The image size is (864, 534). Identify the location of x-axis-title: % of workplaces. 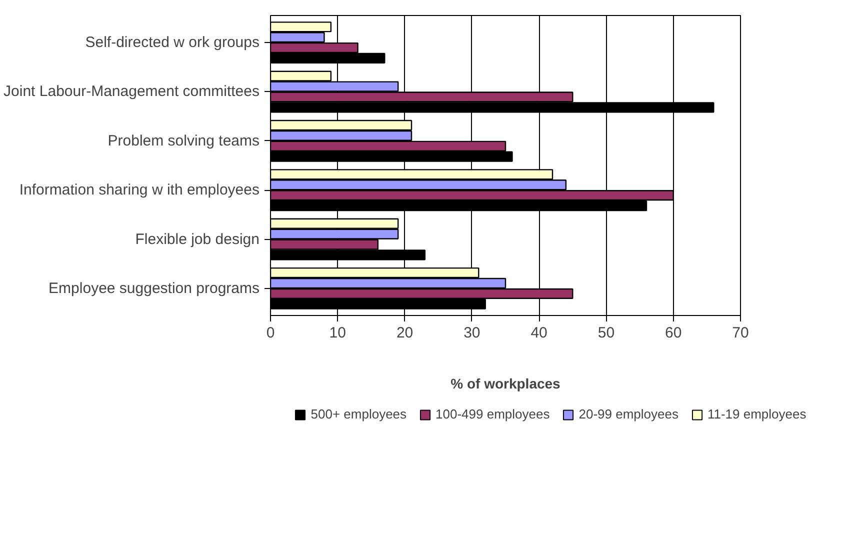
(505, 384).